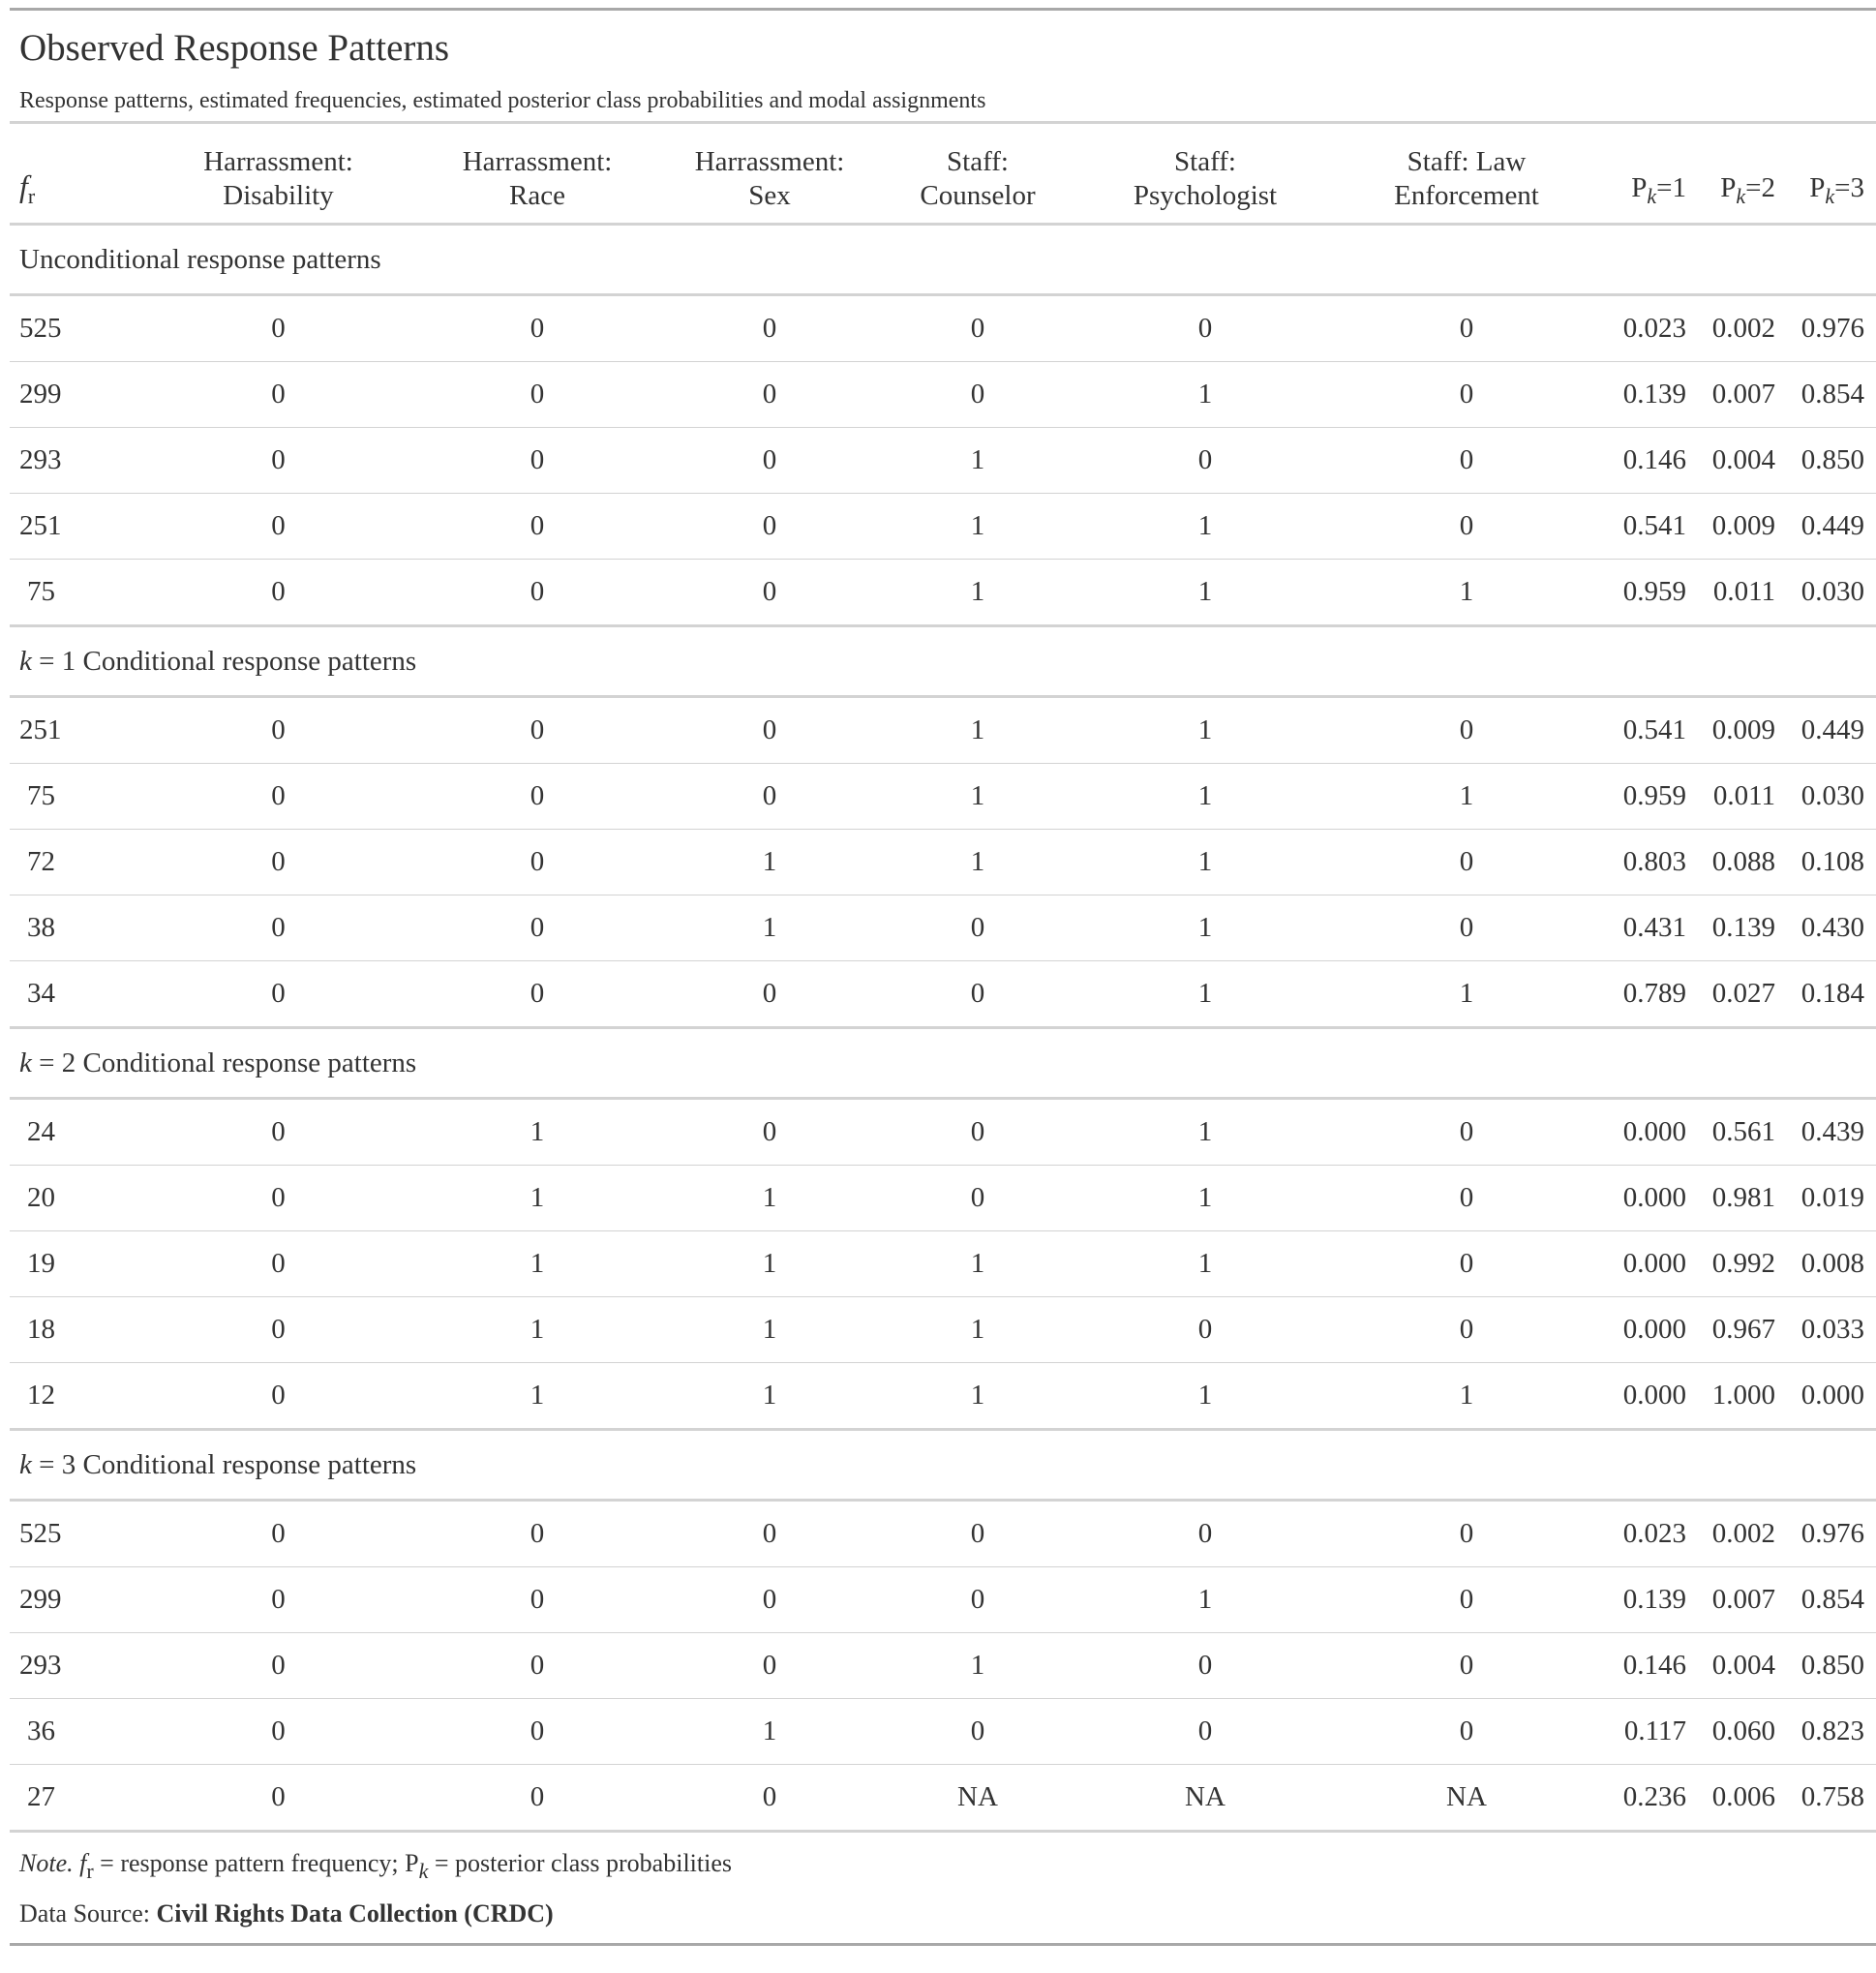 The image size is (1876, 1973). Describe the element at coordinates (1738, 1731) in the screenshot. I see `cell-prob-class-2: 0.060` at that location.